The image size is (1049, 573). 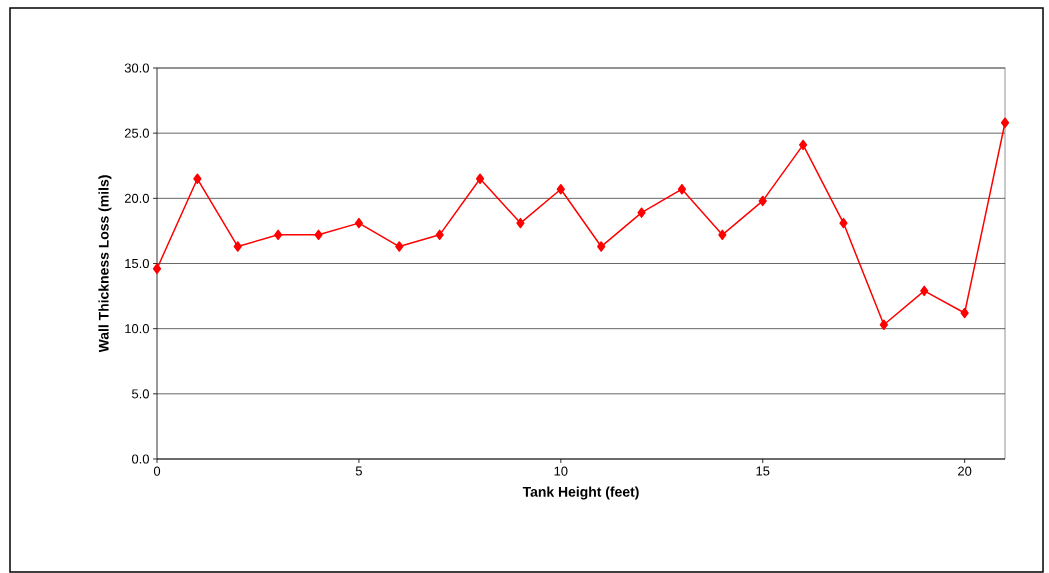 What do you see at coordinates (136, 68) in the screenshot?
I see `y-tick-label: 30.0` at bounding box center [136, 68].